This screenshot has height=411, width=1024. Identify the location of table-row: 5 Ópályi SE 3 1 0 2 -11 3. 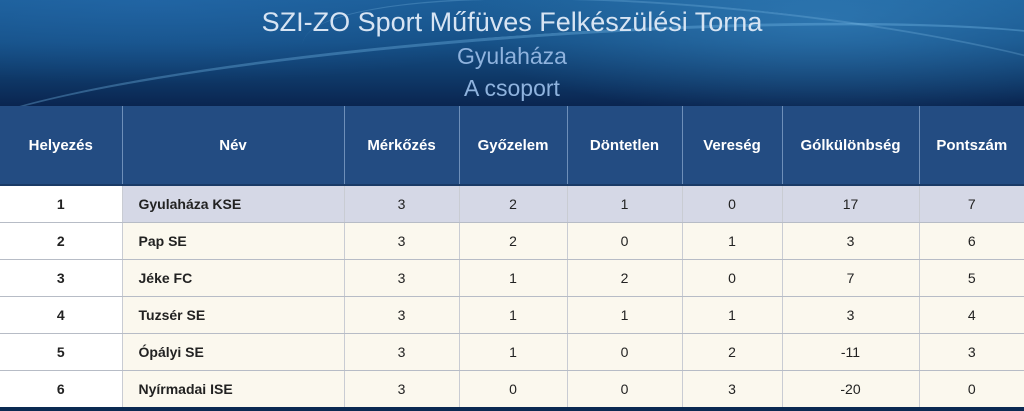
(512, 352).